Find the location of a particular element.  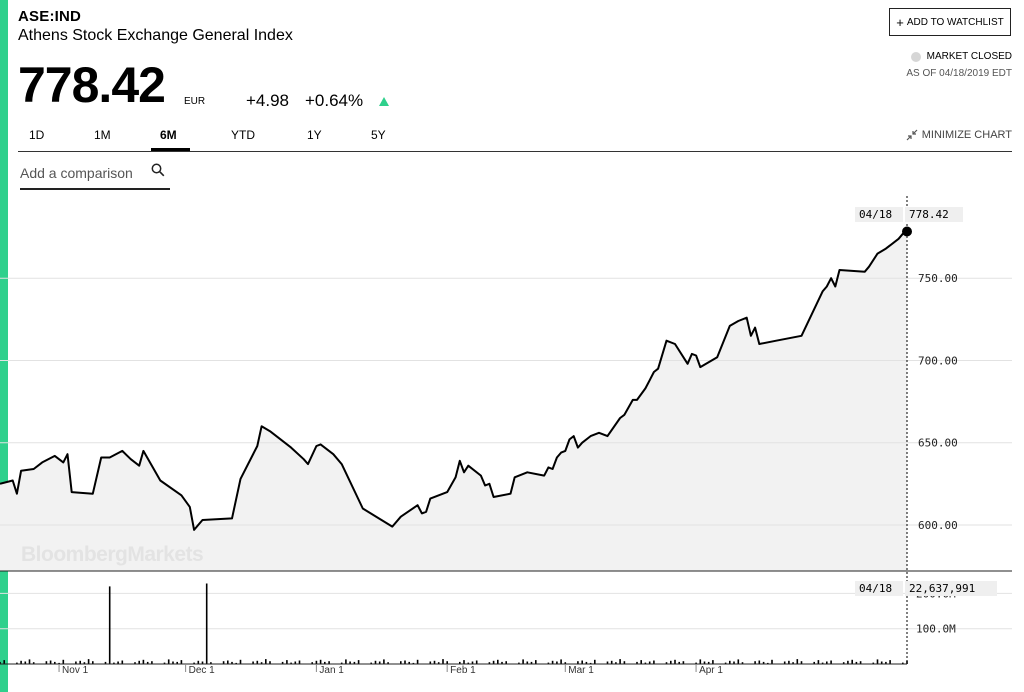

watchlist-label: ADD TO WATCHLIST is located at coordinates (955, 22).